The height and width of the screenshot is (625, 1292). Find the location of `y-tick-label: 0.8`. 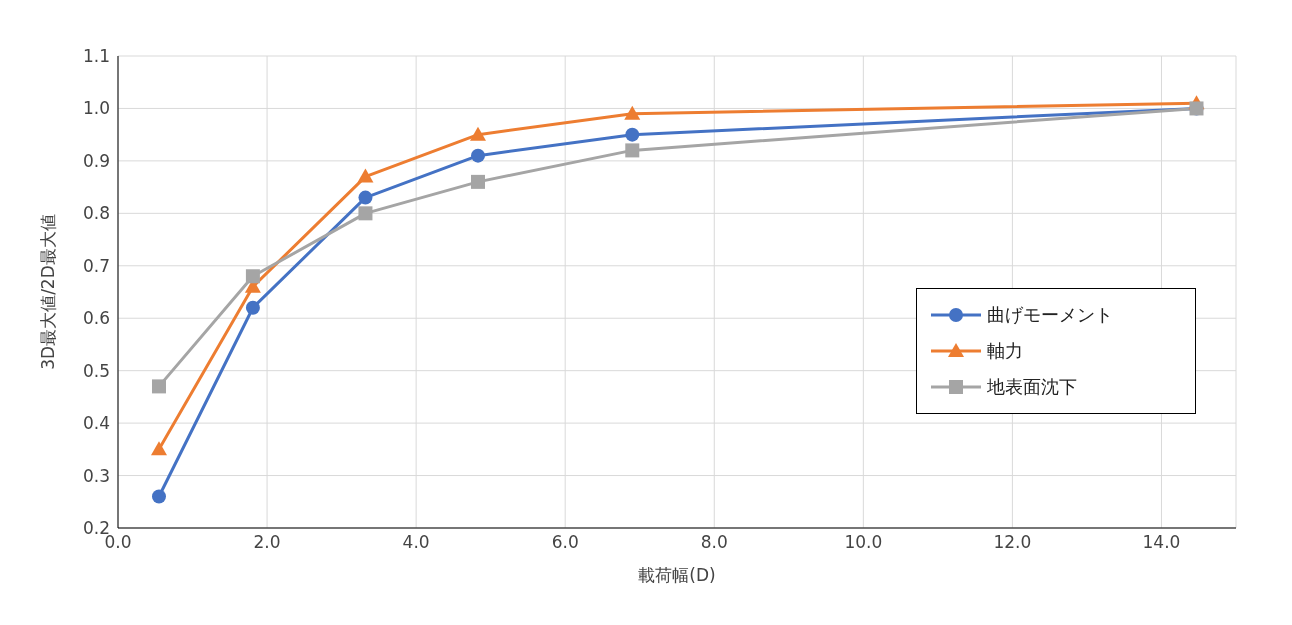

y-tick-label: 0.8 is located at coordinates (96, 213).